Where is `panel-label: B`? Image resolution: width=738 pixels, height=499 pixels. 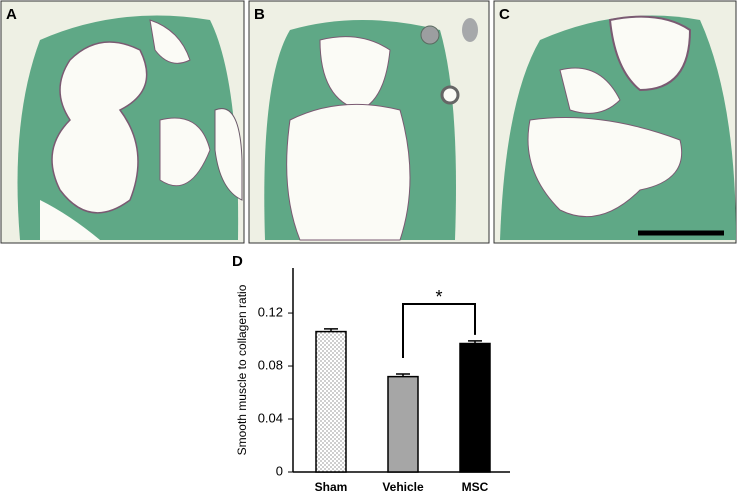 panel-label: B is located at coordinates (259, 14).